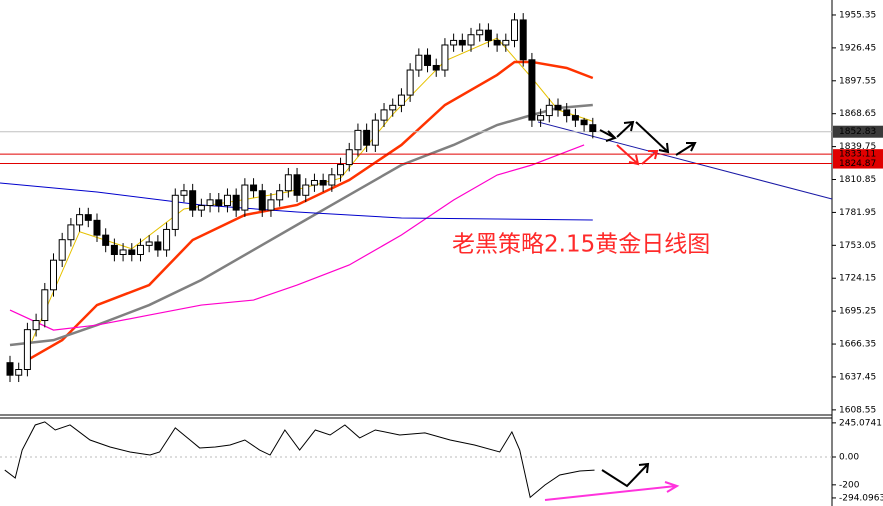  What do you see at coordinates (860, 423) in the screenshot?
I see `y-tick-label: 245.0741` at bounding box center [860, 423].